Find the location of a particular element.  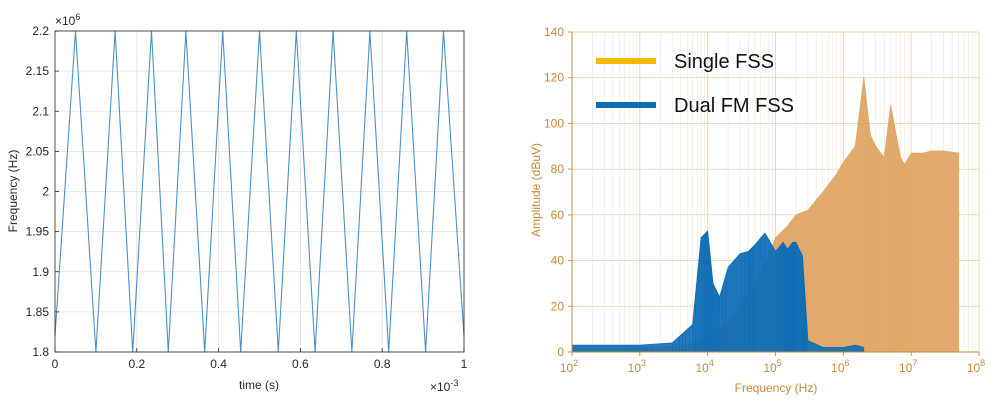

left-y-axis-label: Frequency (Hz) is located at coordinates (13, 191).